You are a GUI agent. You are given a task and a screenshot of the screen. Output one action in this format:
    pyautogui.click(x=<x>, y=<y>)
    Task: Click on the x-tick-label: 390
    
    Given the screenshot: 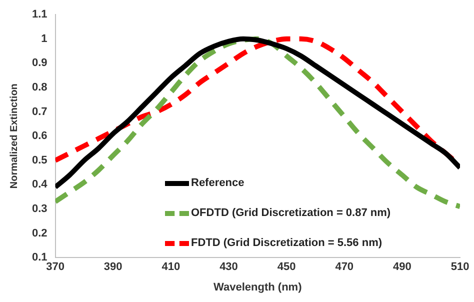 What is the action you would take?
    pyautogui.click(x=113, y=267)
    